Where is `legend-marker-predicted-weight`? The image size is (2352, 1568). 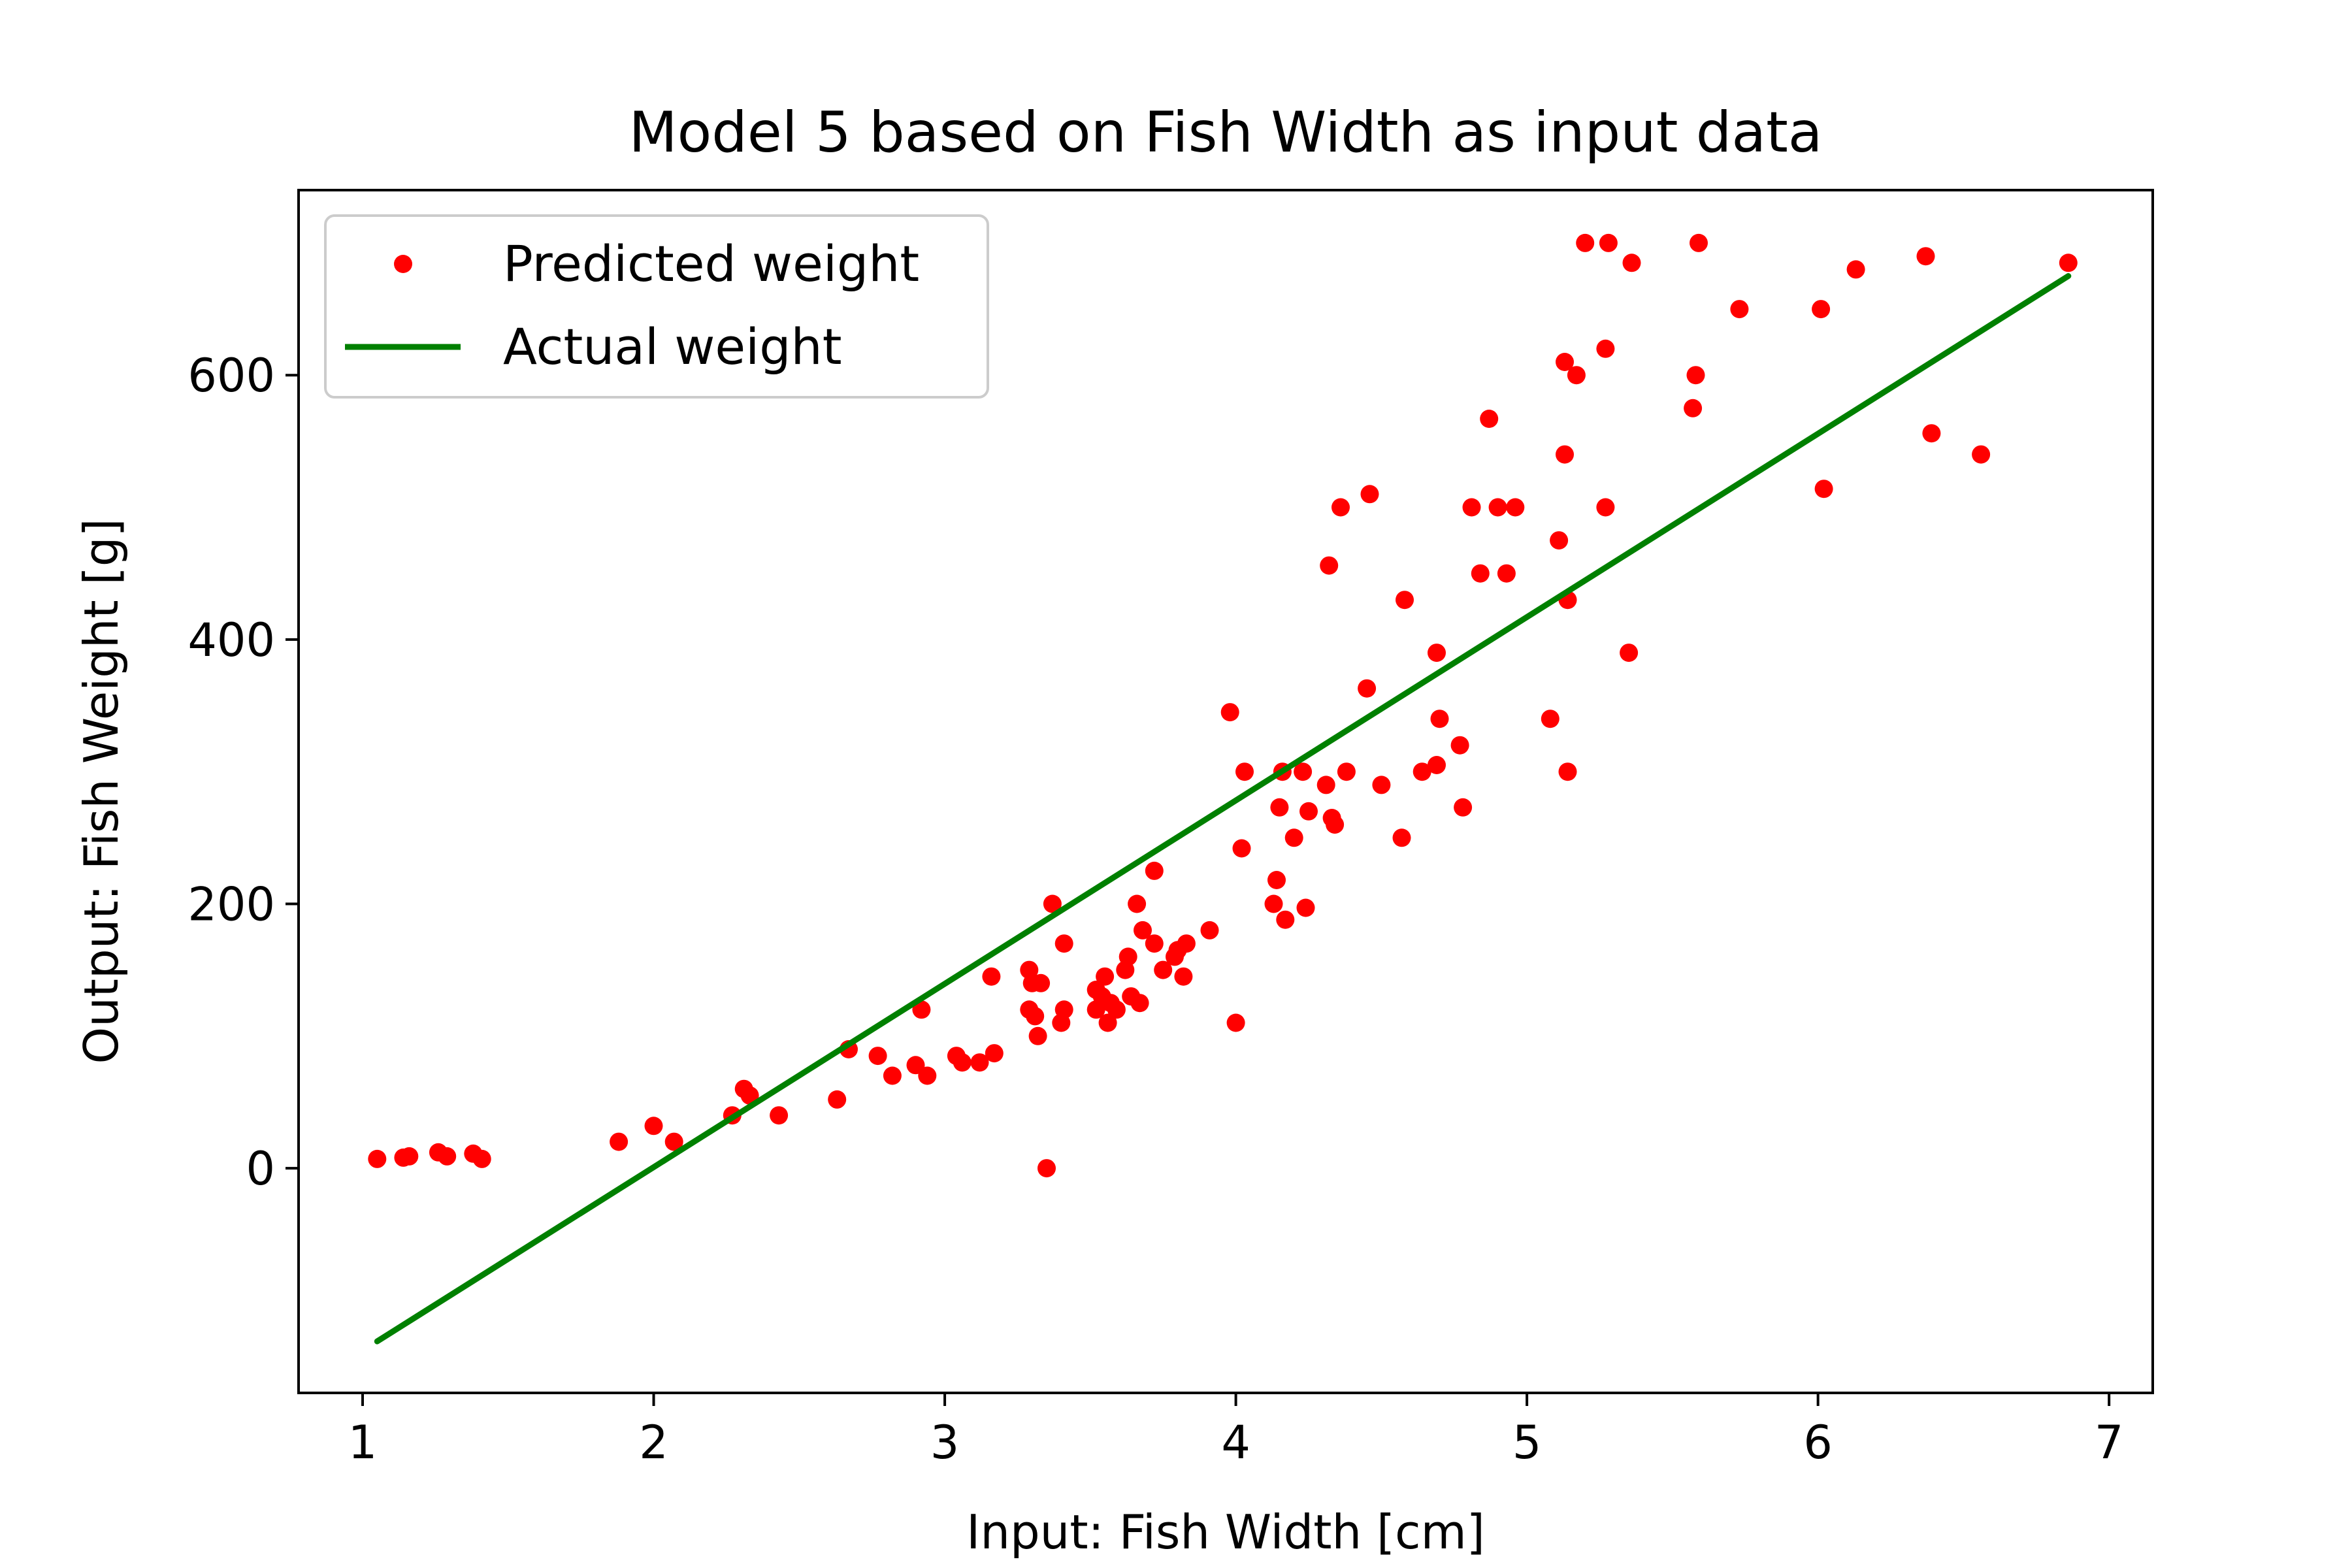 legend-marker-predicted-weight is located at coordinates (403, 264).